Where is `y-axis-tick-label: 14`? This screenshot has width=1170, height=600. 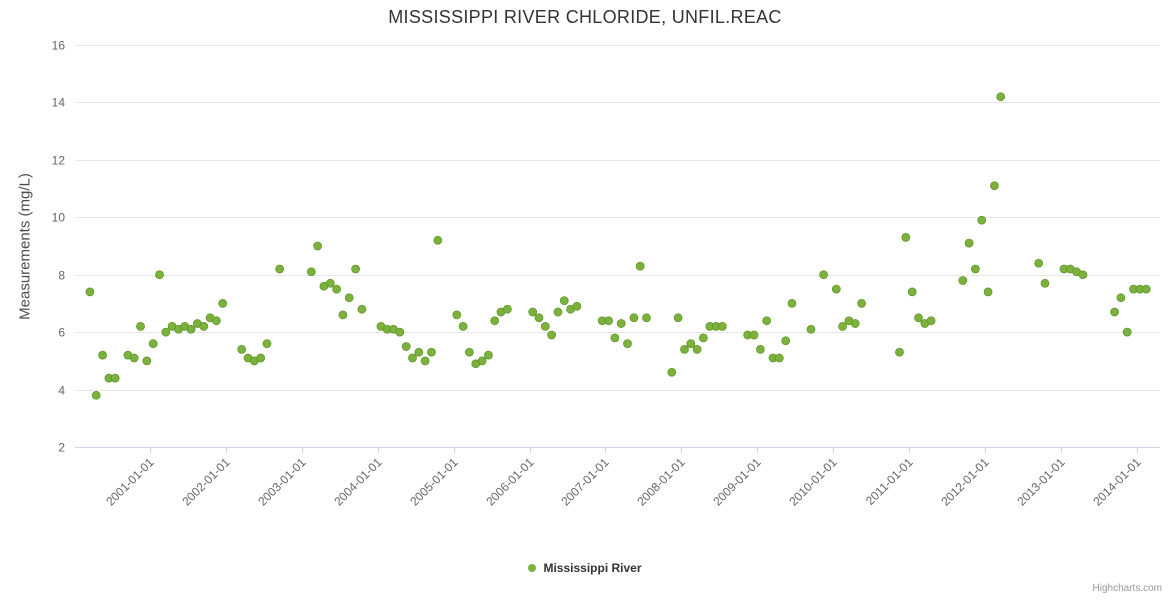
y-axis-tick-label: 14 is located at coordinates (59, 103).